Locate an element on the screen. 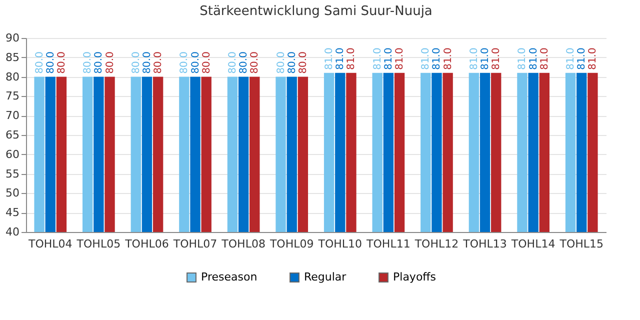  legend-label: Regular is located at coordinates (325, 277).